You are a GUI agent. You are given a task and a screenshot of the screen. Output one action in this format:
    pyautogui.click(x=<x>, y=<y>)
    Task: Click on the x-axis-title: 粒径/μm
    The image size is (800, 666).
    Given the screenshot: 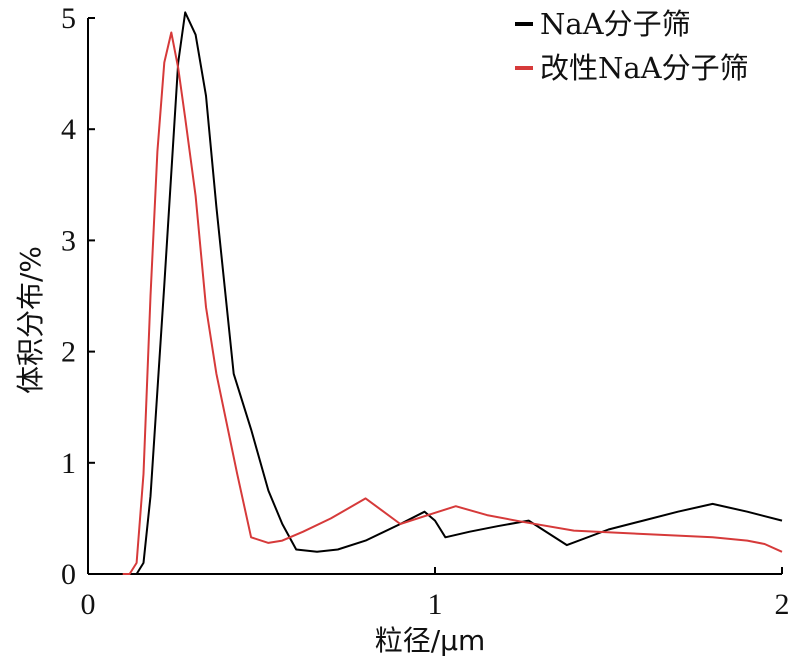 What is the action you would take?
    pyautogui.click(x=430, y=640)
    